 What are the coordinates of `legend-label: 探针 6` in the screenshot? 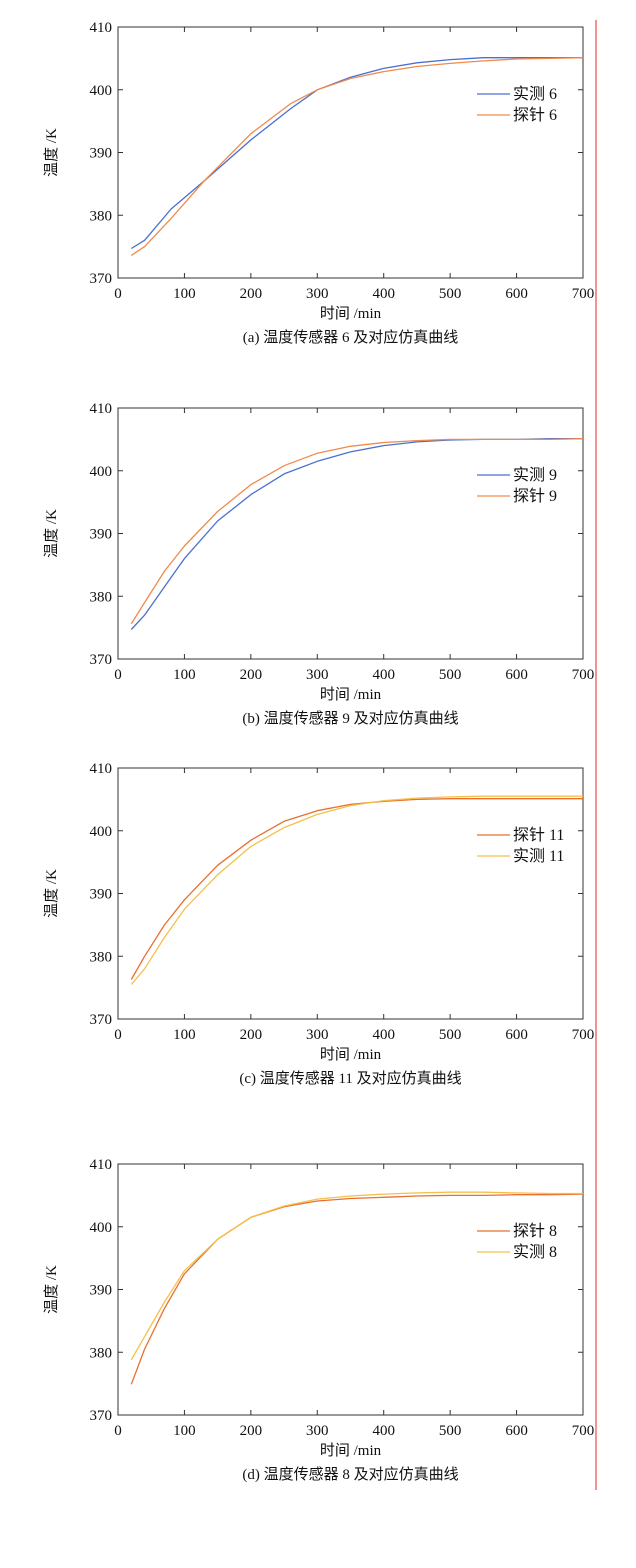 It's located at (535, 115).